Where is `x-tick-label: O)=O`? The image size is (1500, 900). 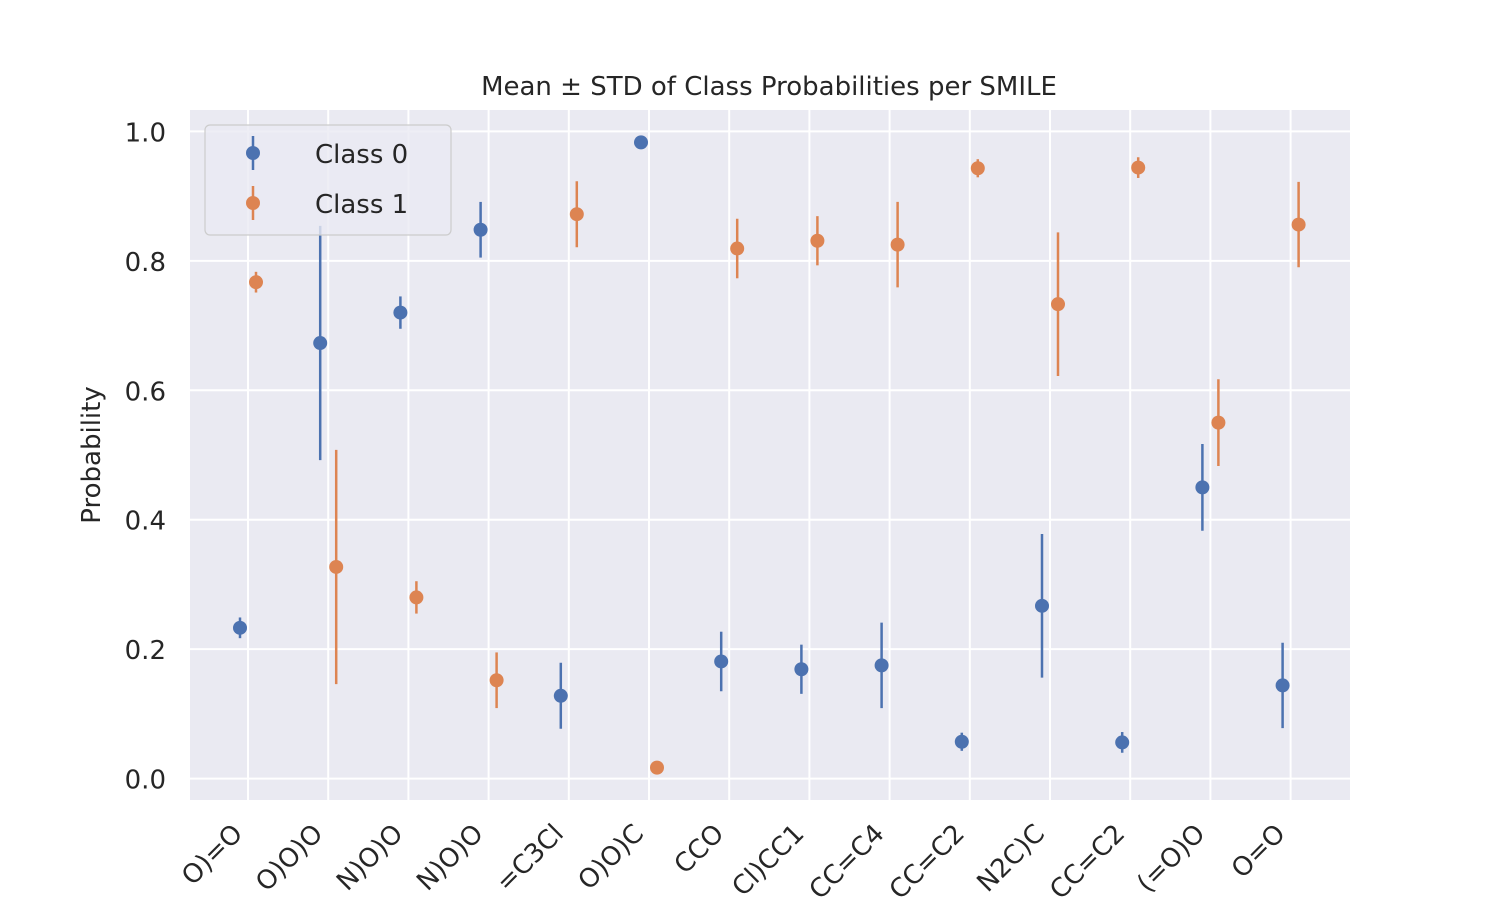 x-tick-label: O)=O is located at coordinates (212, 855).